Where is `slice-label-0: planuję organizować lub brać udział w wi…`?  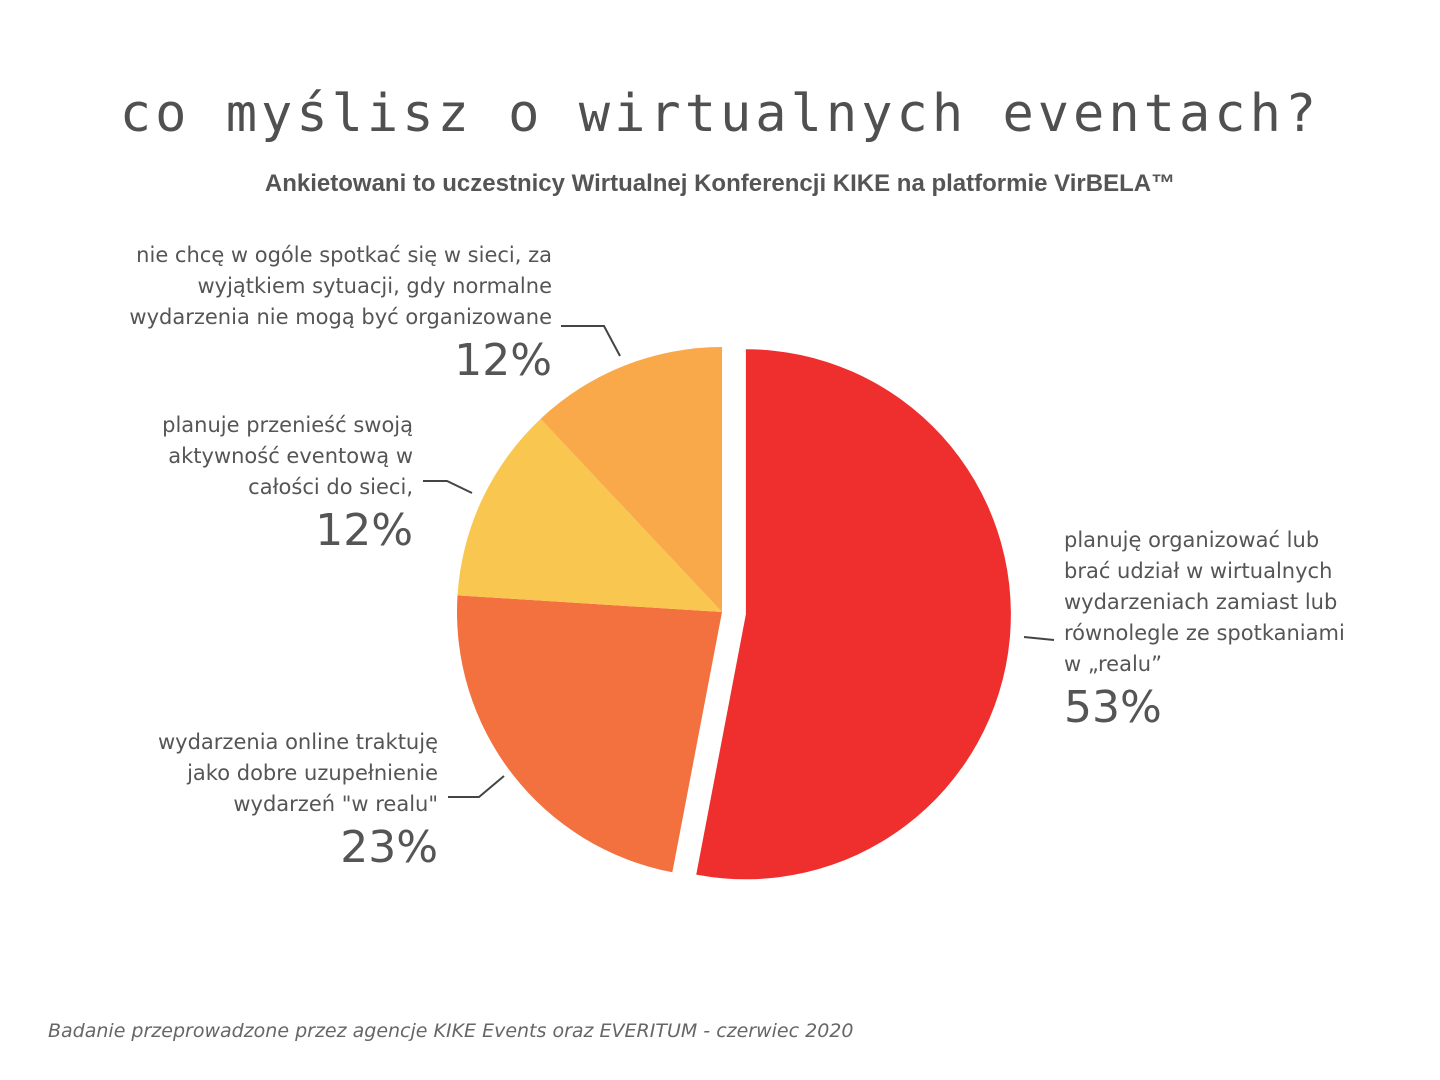 slice-label-0: planuję organizować lub brać udział w wi… is located at coordinates (1214, 629).